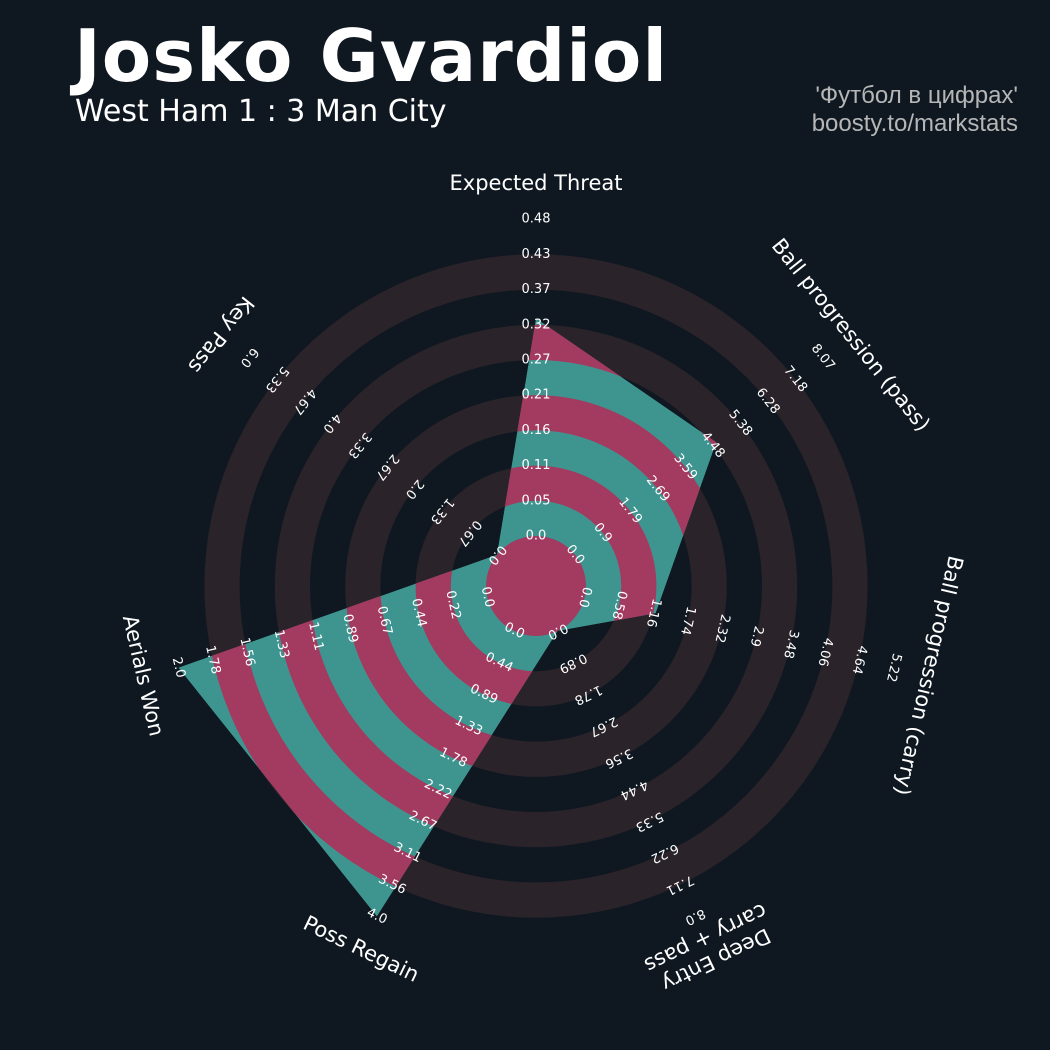 The width and height of the screenshot is (1050, 1050). I want to click on tick-label: 0.67, so click(384, 621).